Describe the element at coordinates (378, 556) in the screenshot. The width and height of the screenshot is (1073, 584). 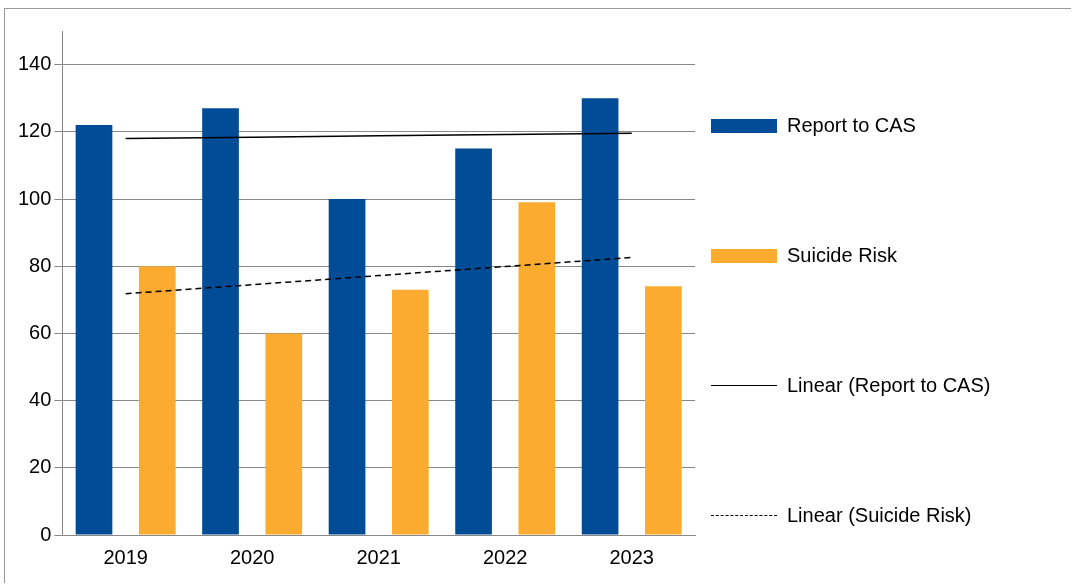
I see `x-tick-label: 2021` at that location.